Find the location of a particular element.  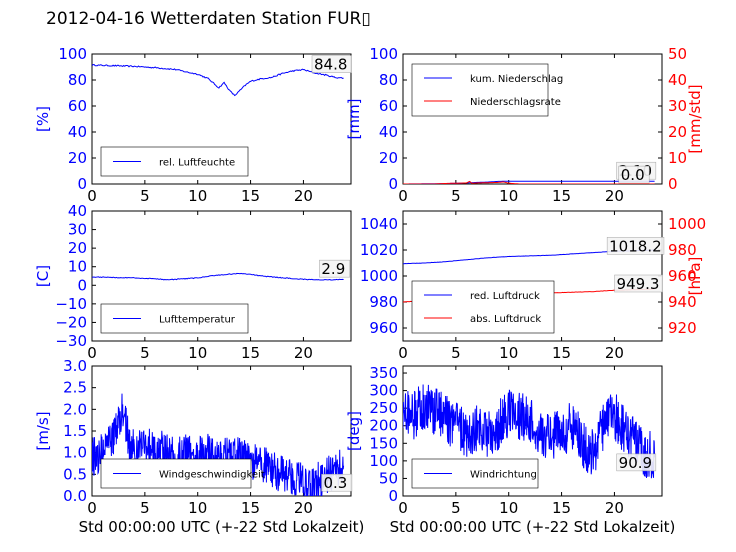

legend-label: abs. Luftdruck is located at coordinates (505, 319).